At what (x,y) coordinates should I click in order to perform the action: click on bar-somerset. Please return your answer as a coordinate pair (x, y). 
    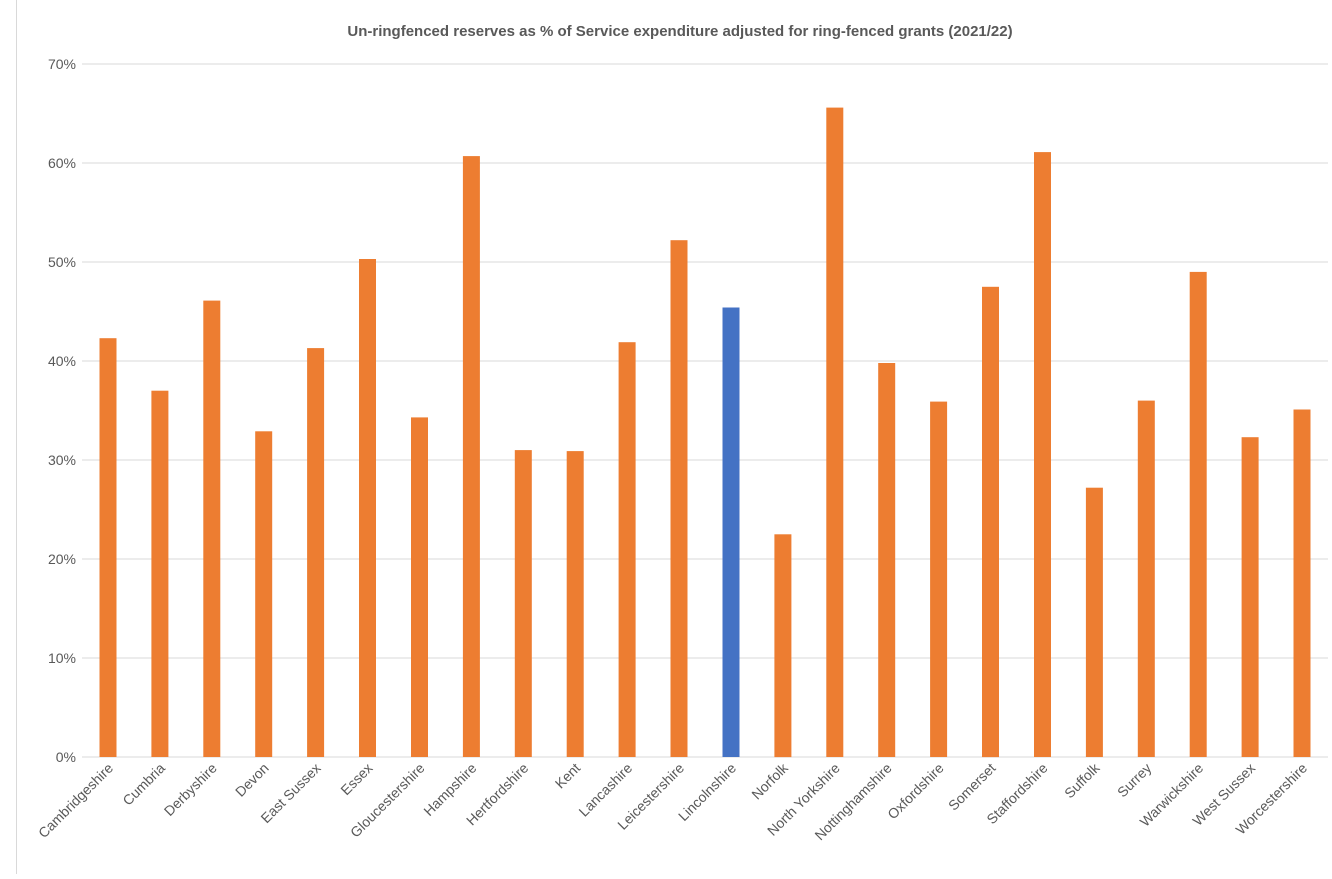
    Looking at the image, I should click on (990, 522).